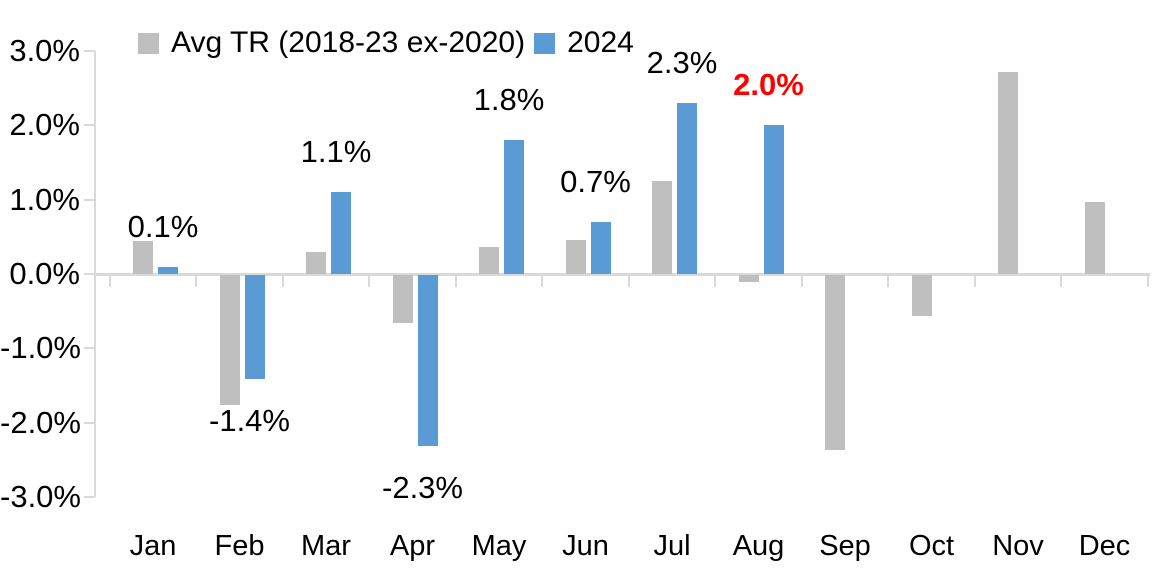  Describe the element at coordinates (514, 207) in the screenshot. I see `bar-2024-may` at that location.